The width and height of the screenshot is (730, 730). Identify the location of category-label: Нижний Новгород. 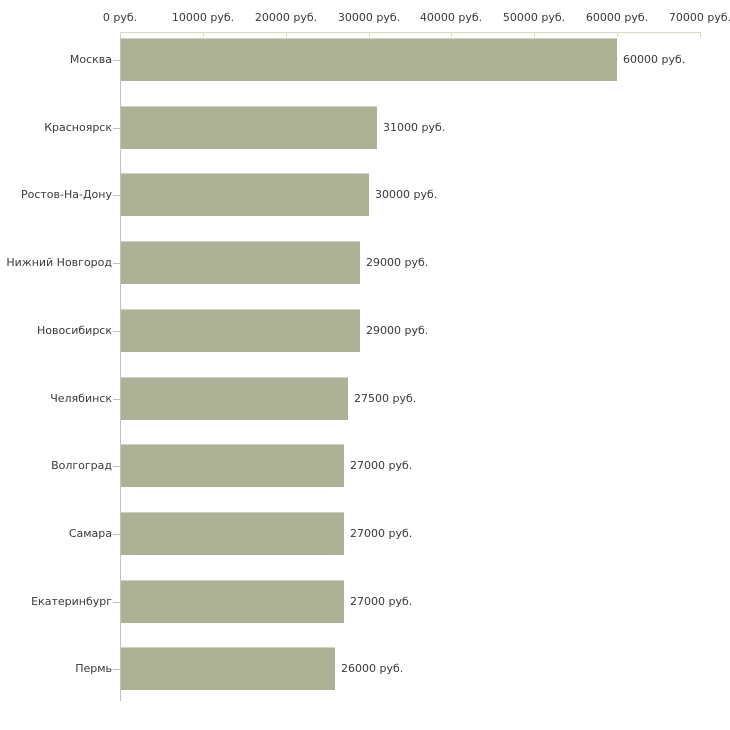
(59, 262).